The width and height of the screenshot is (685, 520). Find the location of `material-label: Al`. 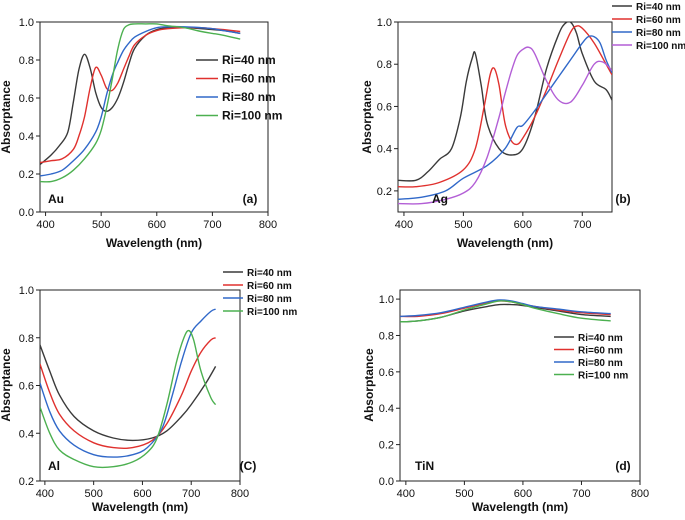

material-label: Al is located at coordinates (54, 466).